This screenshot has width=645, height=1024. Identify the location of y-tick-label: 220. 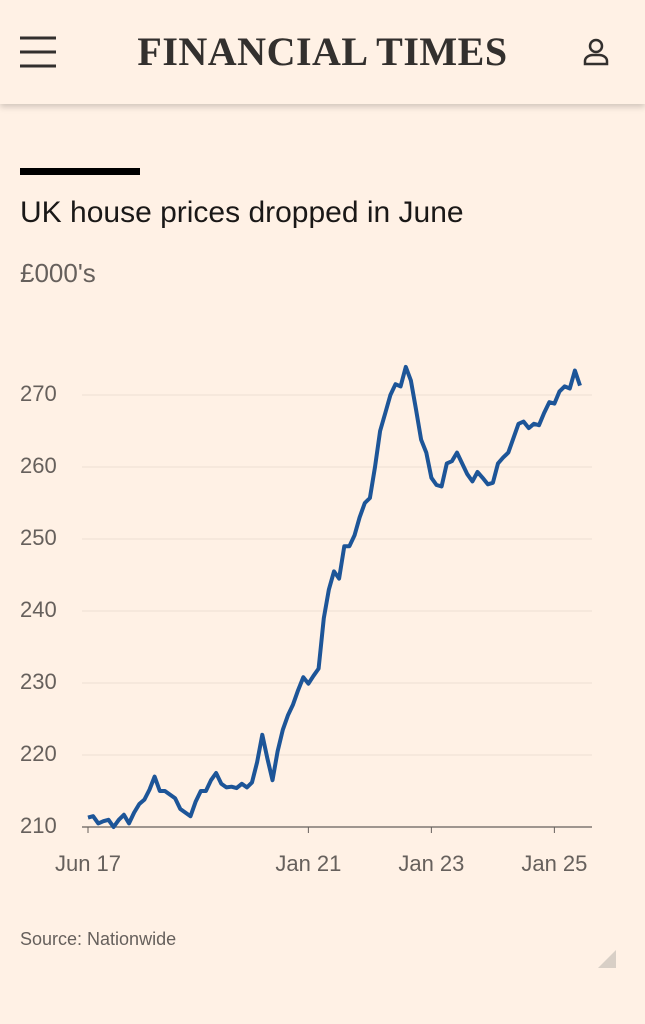
(38, 753).